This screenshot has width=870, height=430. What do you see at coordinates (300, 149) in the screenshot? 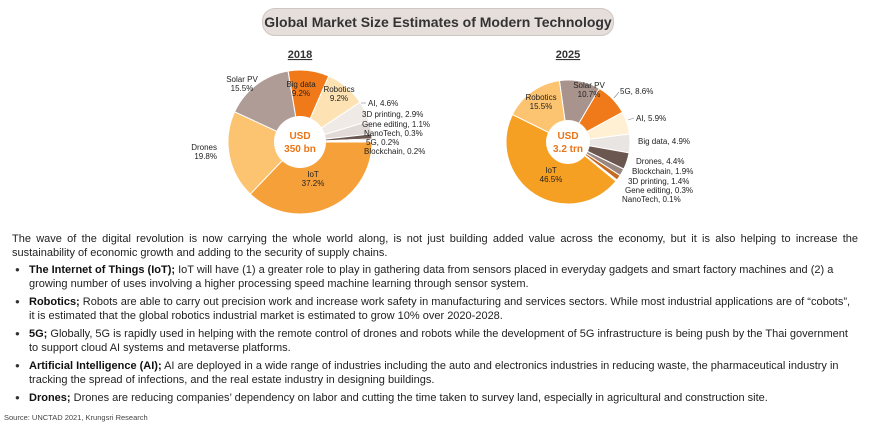
I see `center-label-amount: 350 bn` at bounding box center [300, 149].